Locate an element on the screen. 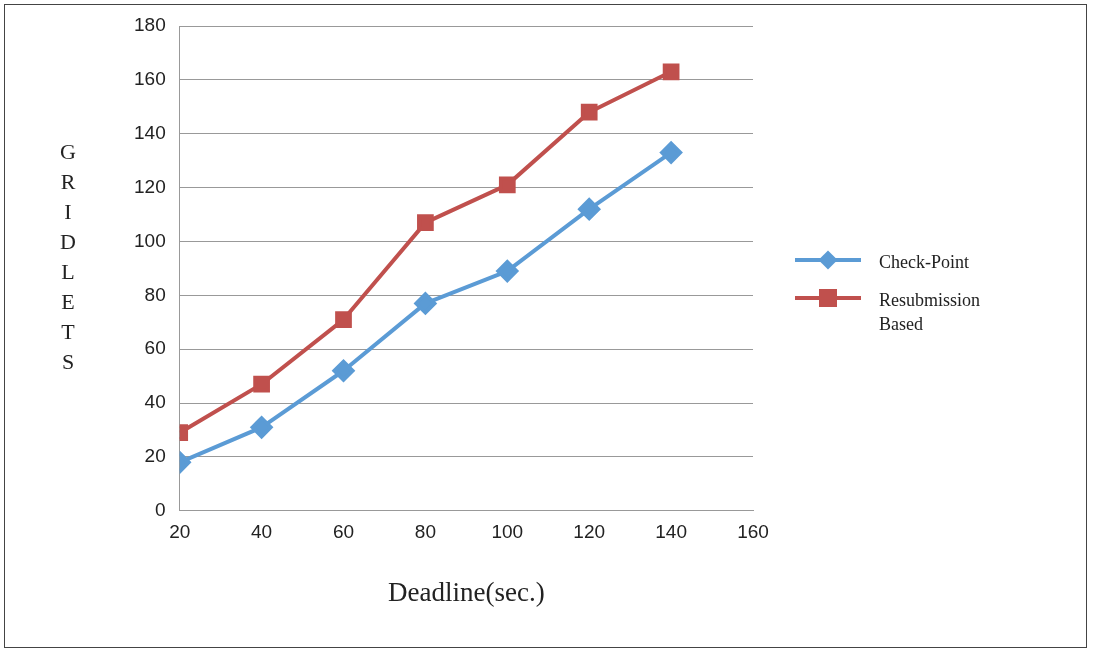 Image resolution: width=1093 pixels, height=654 pixels. y-tick-label: 60 is located at coordinates (155, 348).